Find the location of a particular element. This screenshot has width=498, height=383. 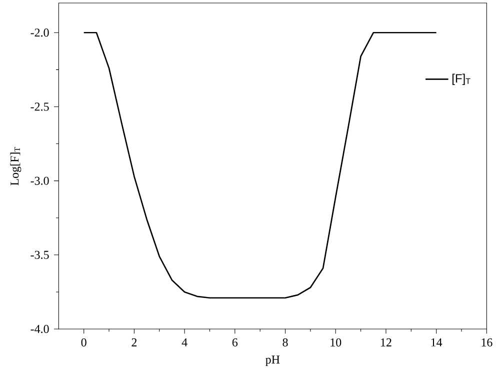

x-tick-label: 10 is located at coordinates (336, 342).